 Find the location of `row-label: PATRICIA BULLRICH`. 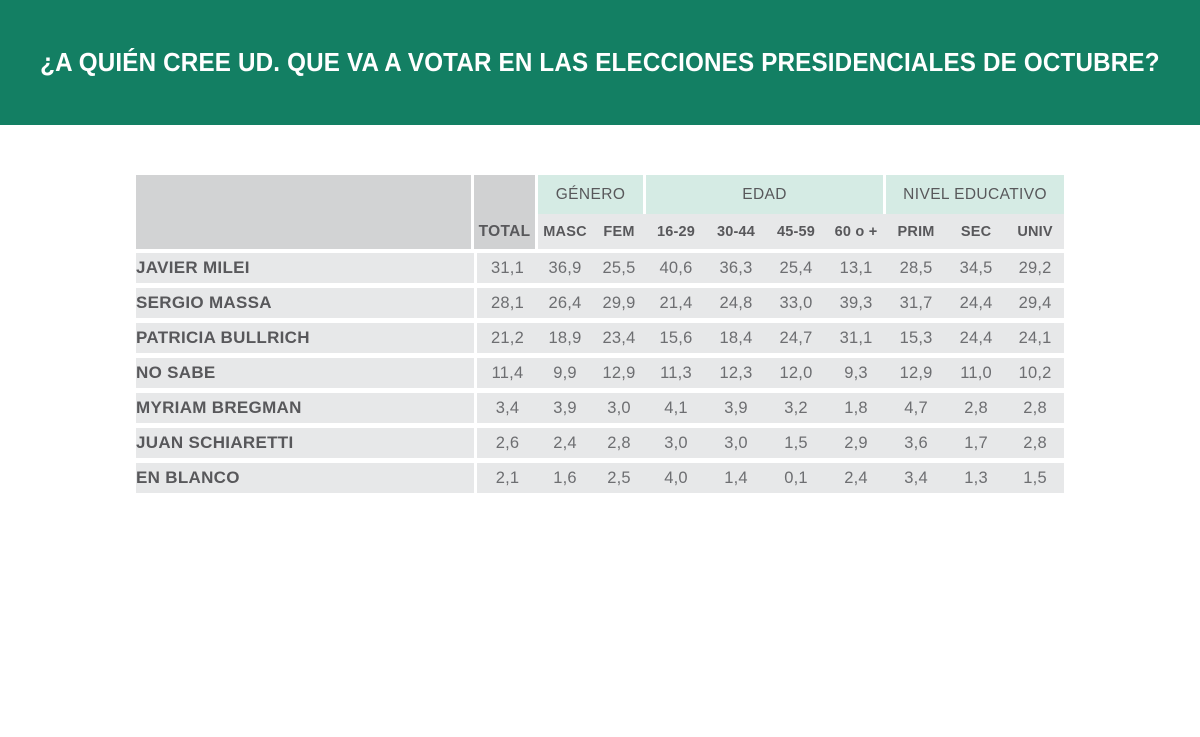

row-label: PATRICIA BULLRICH is located at coordinates (305, 338).